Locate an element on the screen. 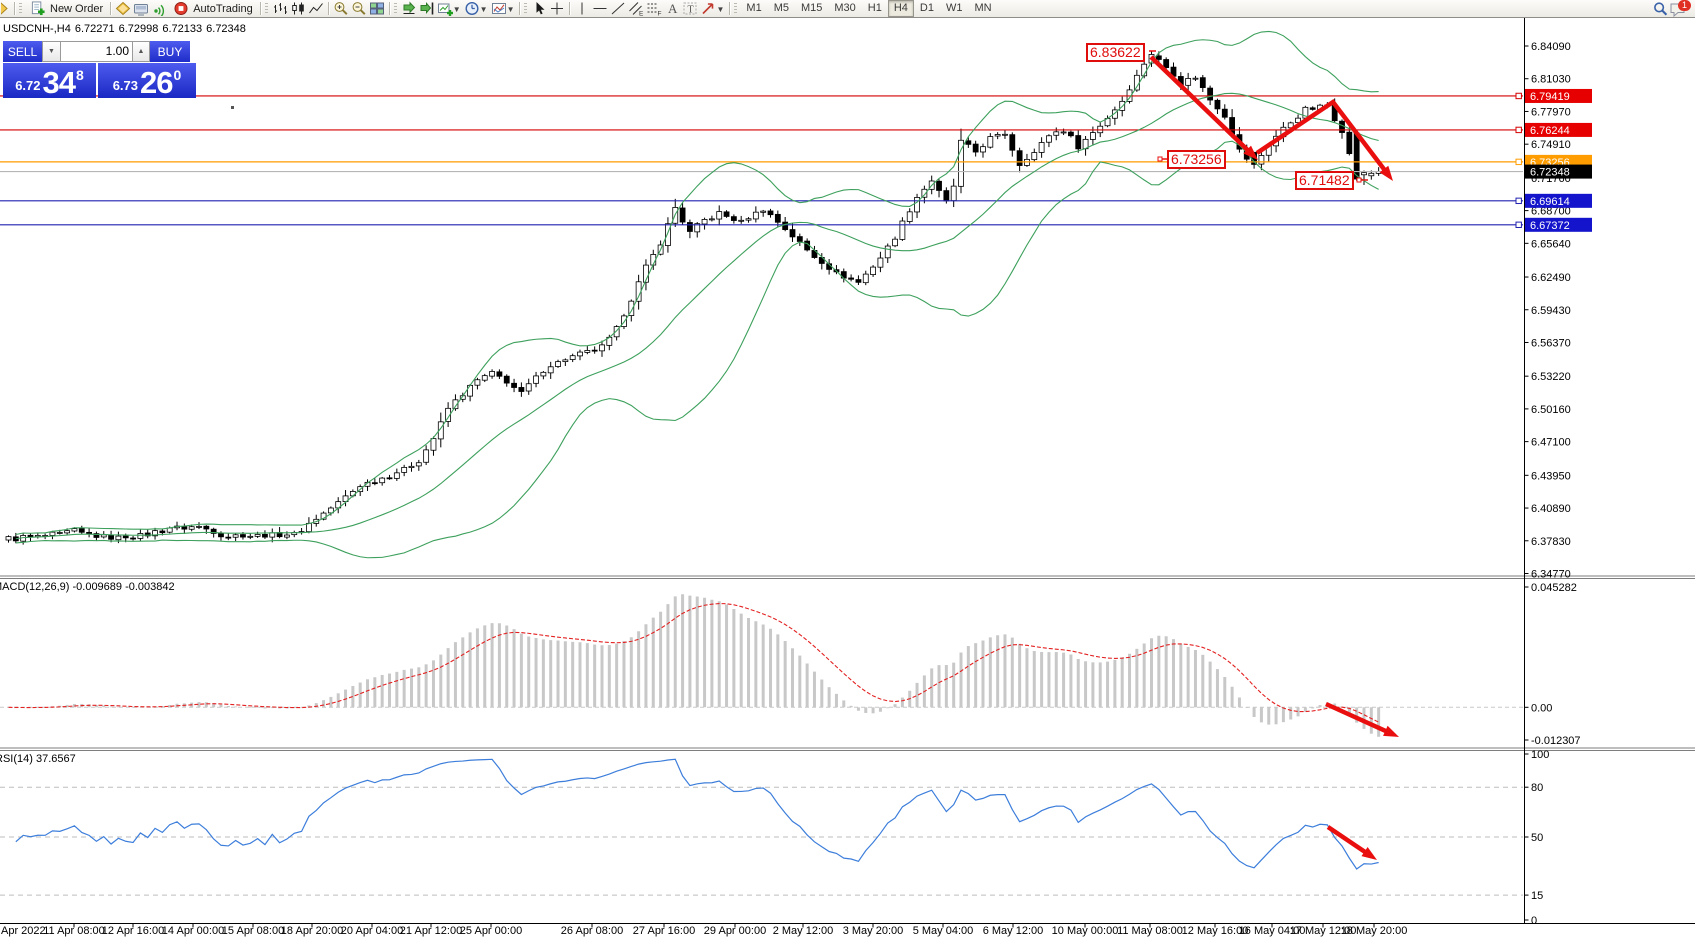 The width and height of the screenshot is (1695, 938). low-value: 6.72133 is located at coordinates (182, 29).